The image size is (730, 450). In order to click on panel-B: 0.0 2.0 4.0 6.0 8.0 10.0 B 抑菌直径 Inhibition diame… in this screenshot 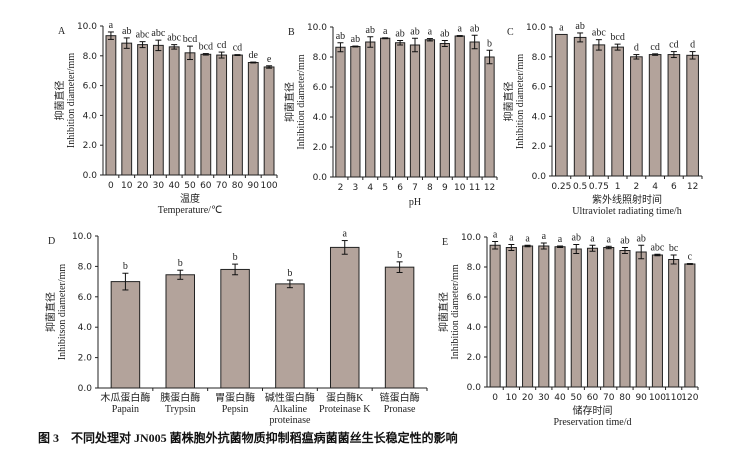, I will do `click(390, 115)`.